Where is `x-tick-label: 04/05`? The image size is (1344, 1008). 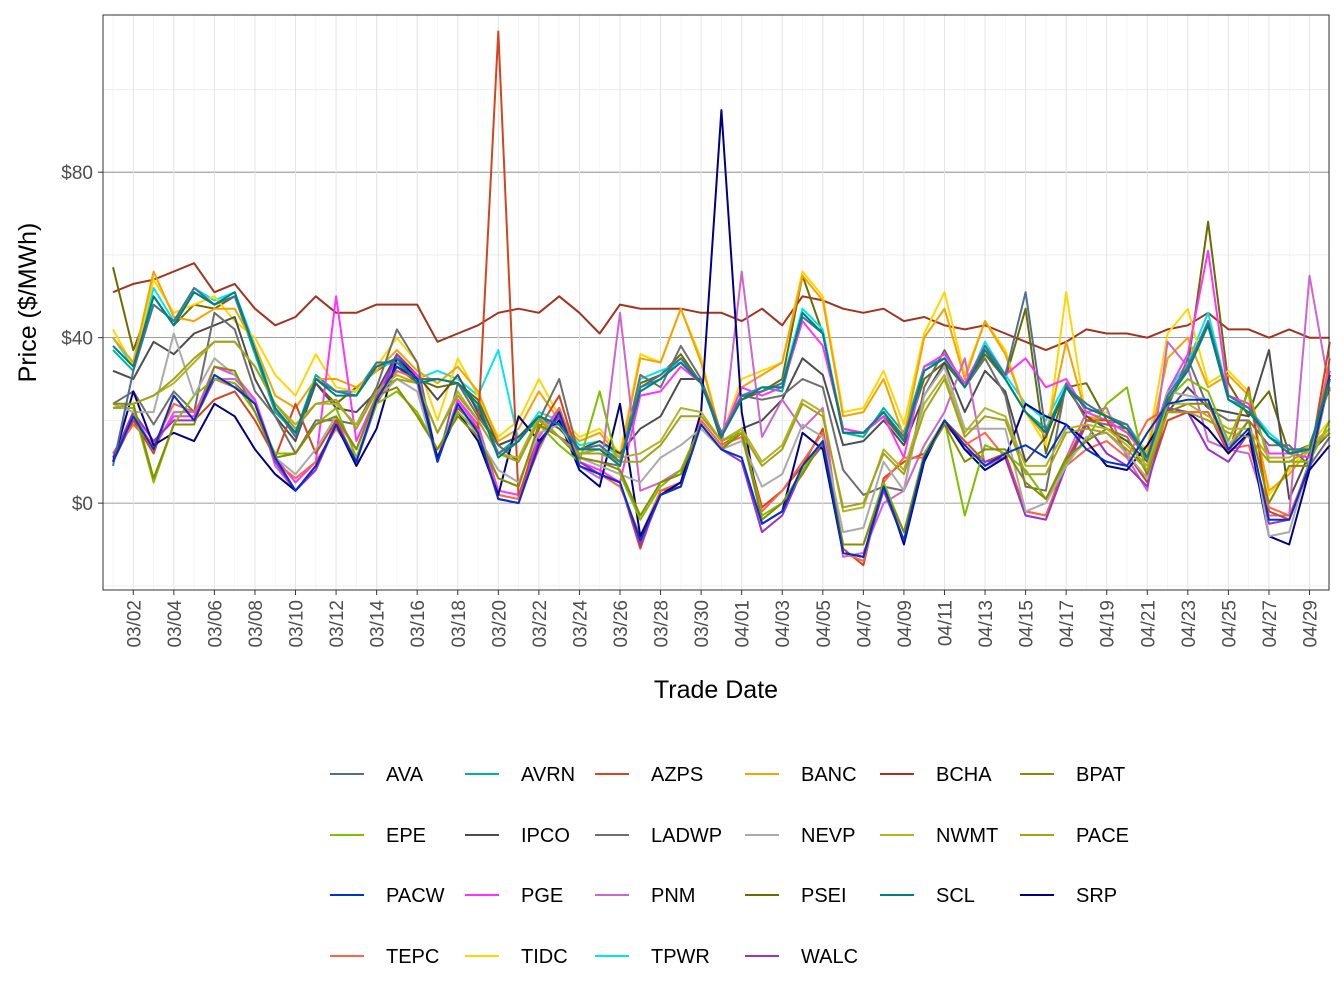 x-tick-label: 04/05 is located at coordinates (824, 624).